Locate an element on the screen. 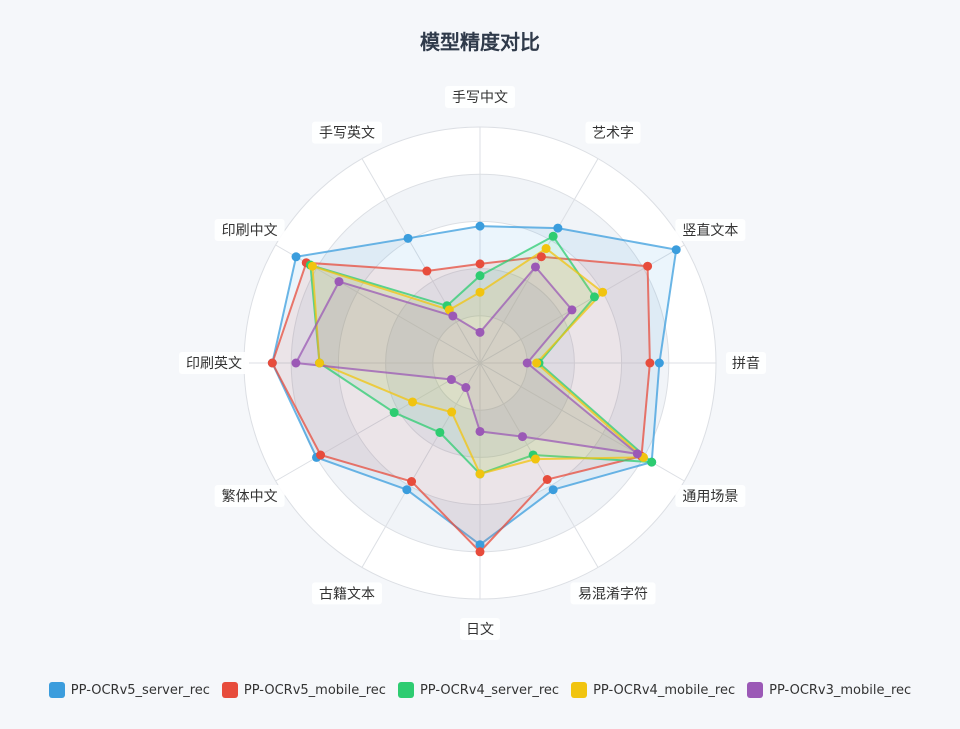  axis-label-group: 艺术字 is located at coordinates (613, 132).